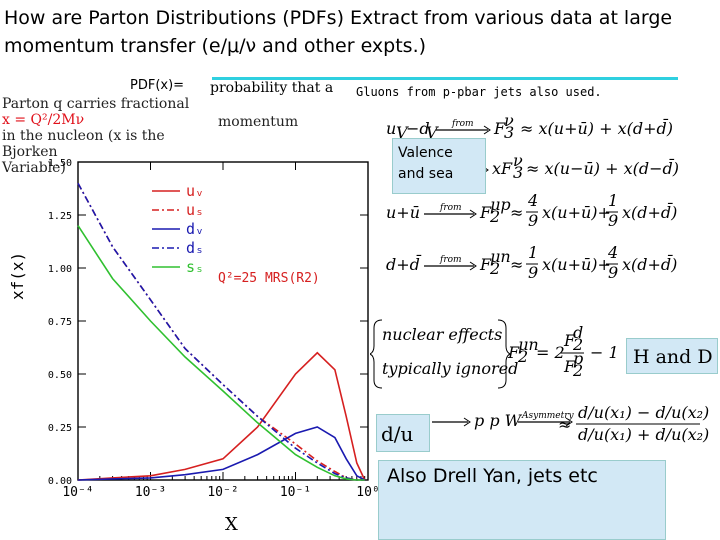 The height and width of the screenshot is (540, 720). Describe the element at coordinates (550, 352) in the screenshot. I see `svg-text: = 2` at that location.